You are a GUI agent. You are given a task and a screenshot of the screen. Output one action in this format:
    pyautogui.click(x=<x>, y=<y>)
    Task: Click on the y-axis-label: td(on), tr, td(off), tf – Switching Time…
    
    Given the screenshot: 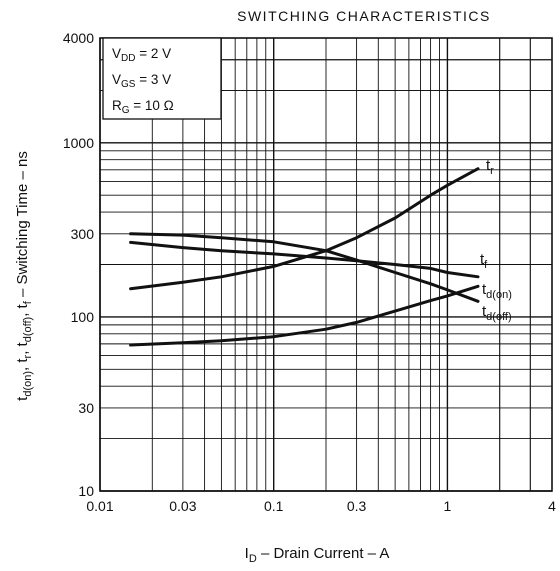 What is the action you would take?
    pyautogui.click(x=24, y=276)
    